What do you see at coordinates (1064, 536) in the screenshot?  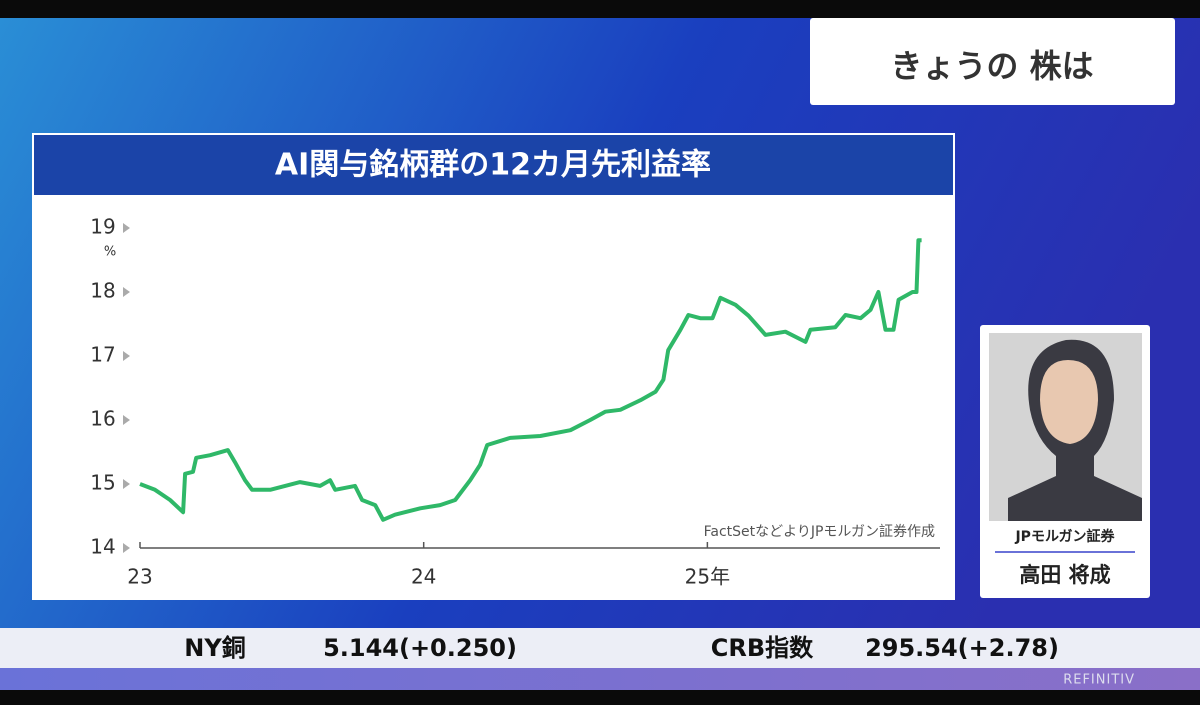 I see `presenter-company: JPモルガン証券` at bounding box center [1064, 536].